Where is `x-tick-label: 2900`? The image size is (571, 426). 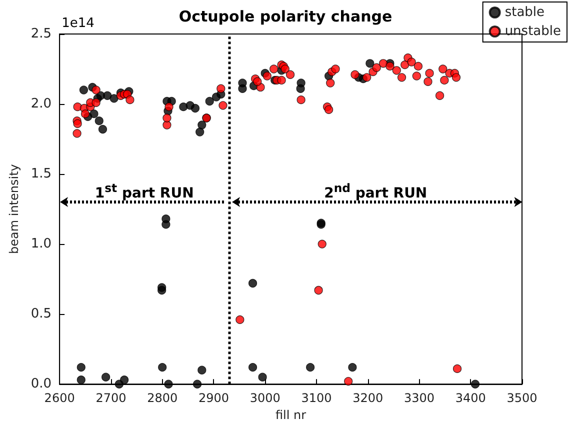 x-tick-label: 2900 is located at coordinates (213, 398).